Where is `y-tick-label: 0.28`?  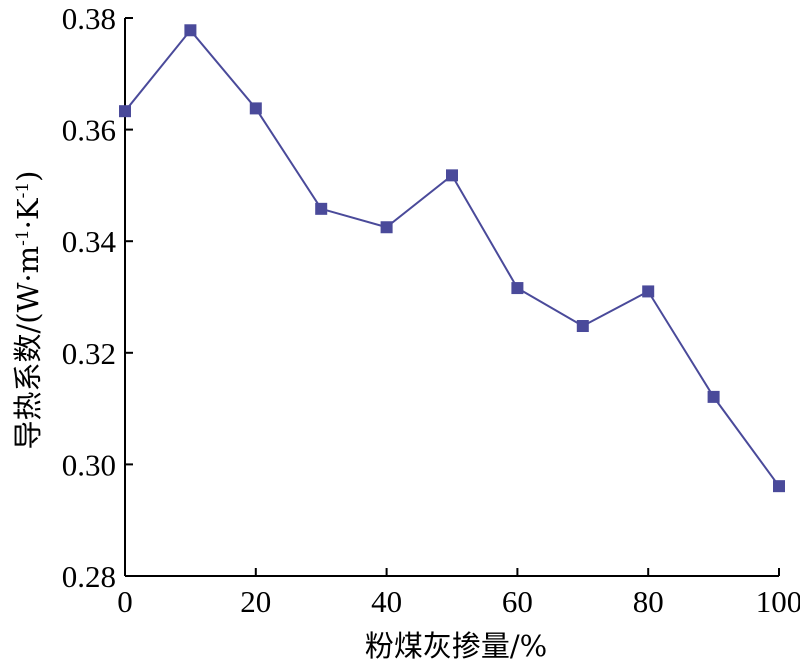 y-tick-label: 0.28 is located at coordinates (89, 576).